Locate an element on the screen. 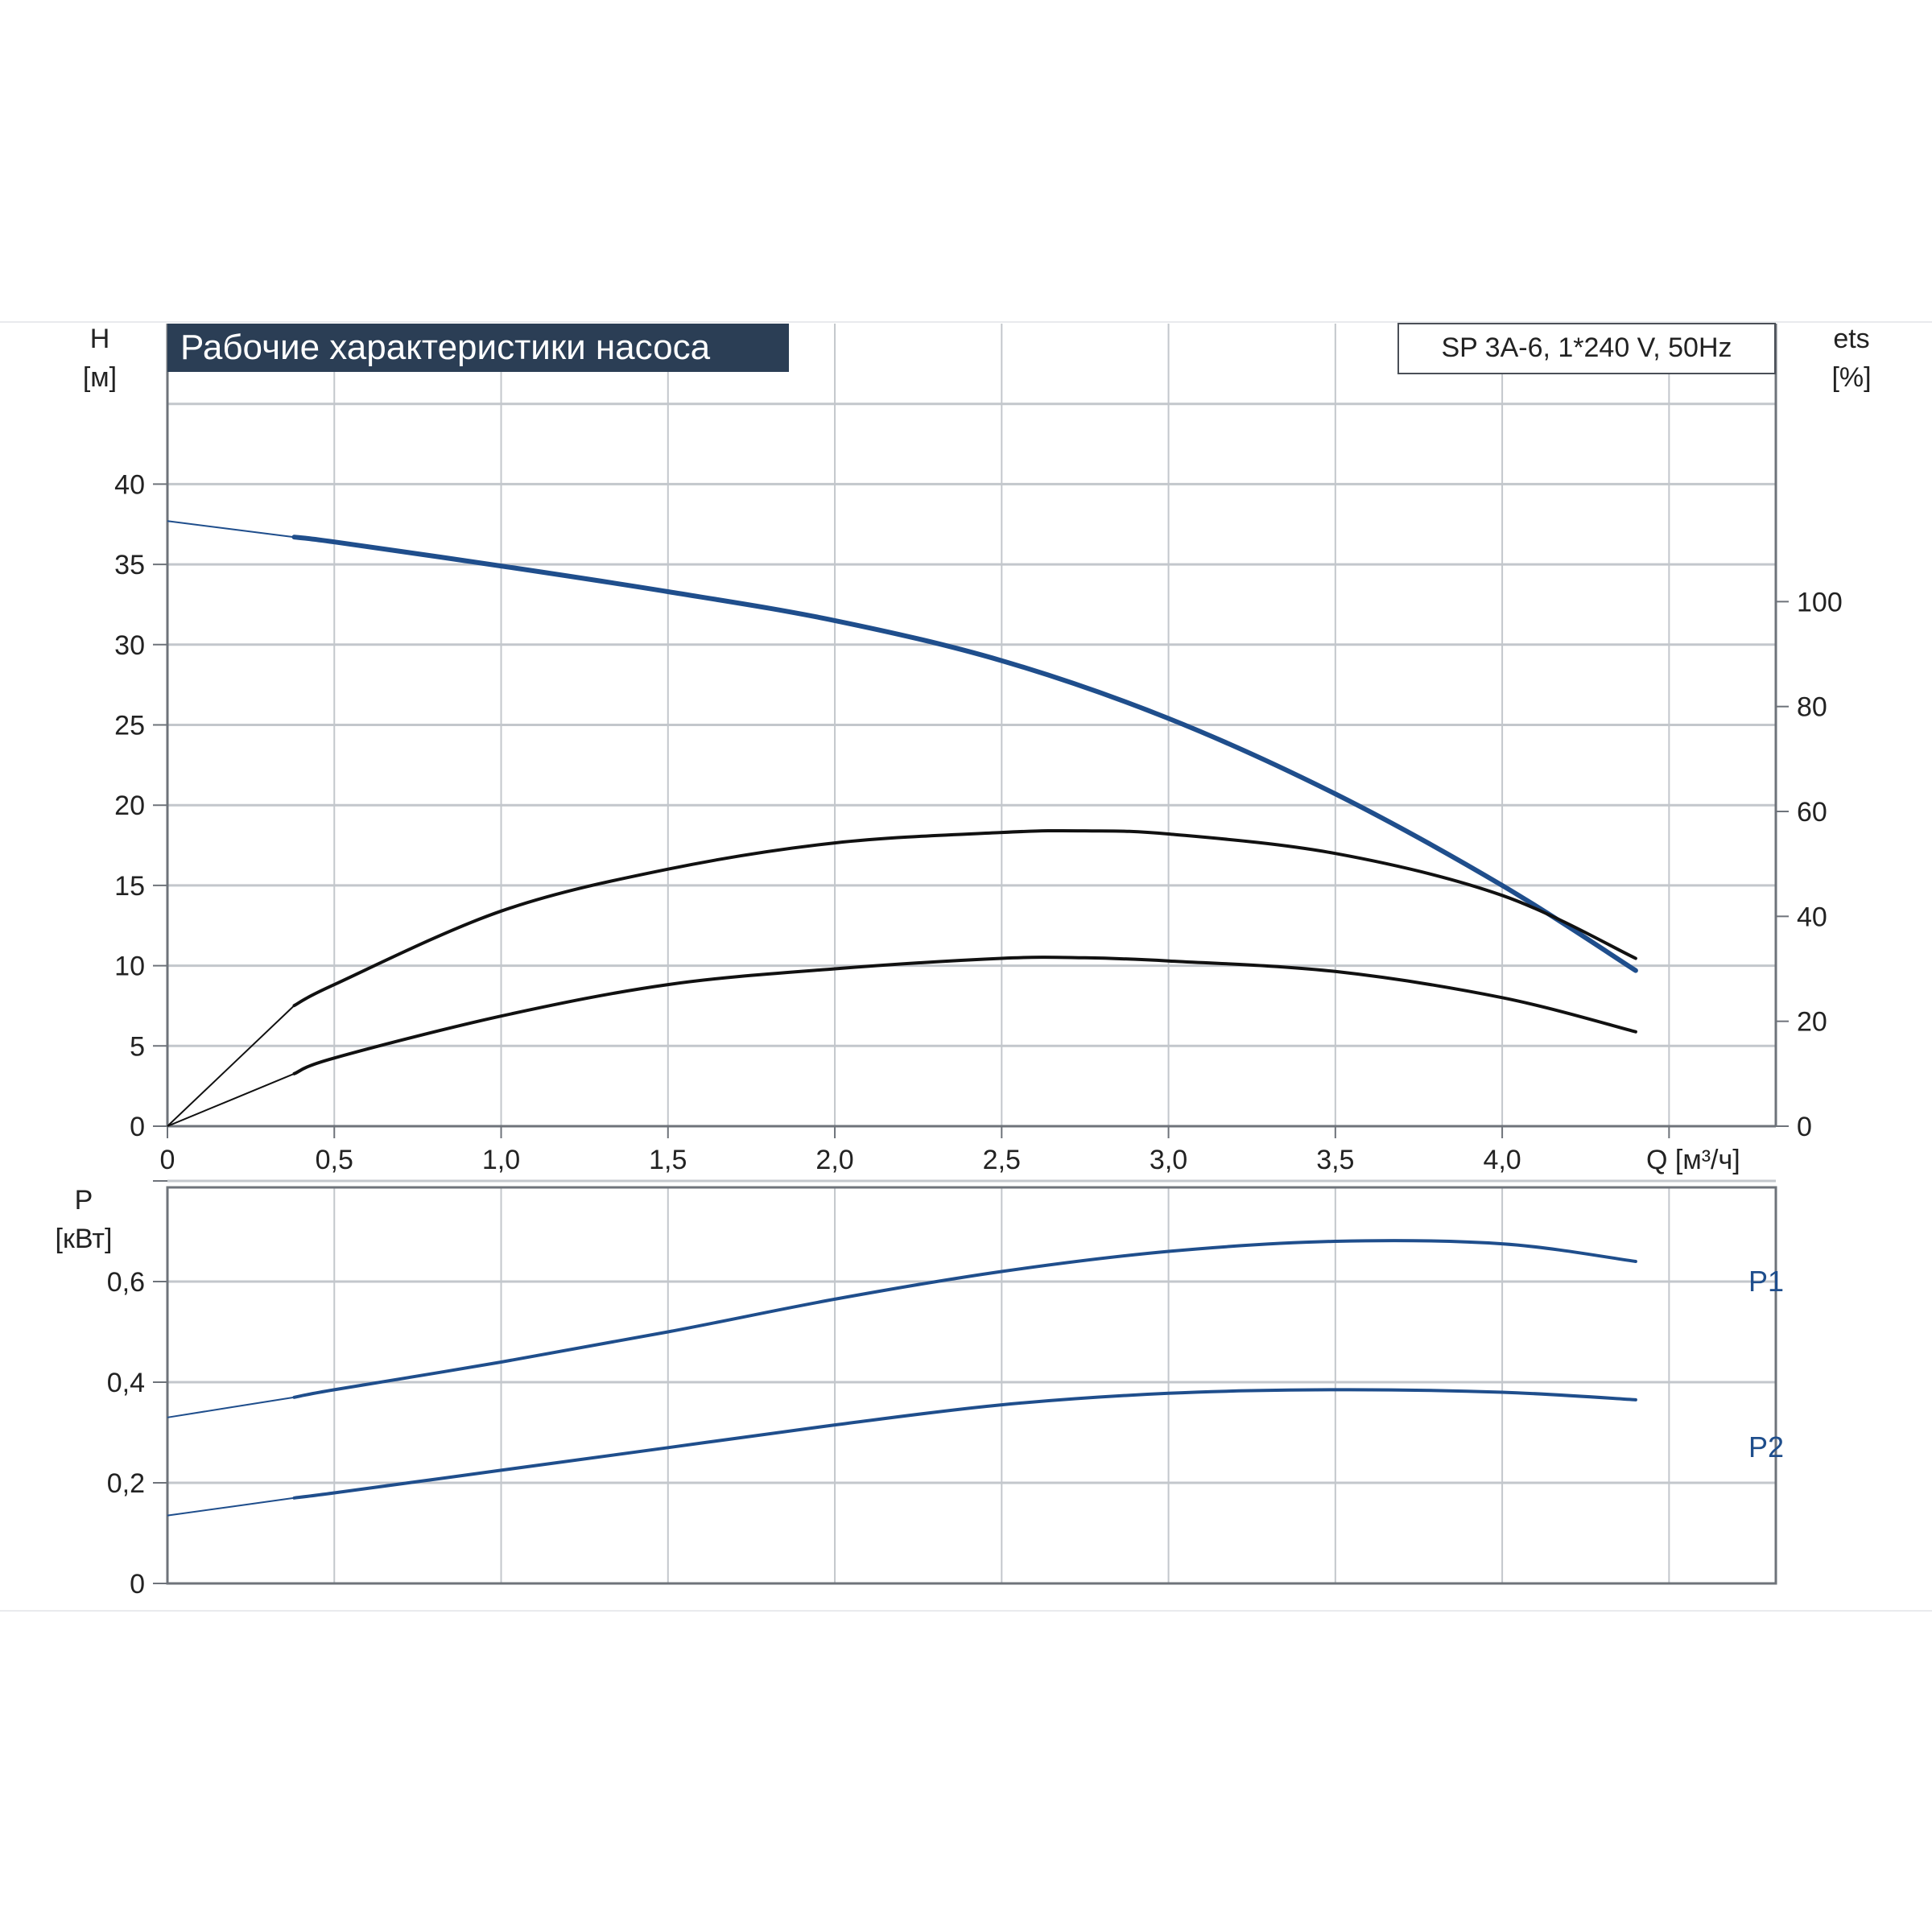  y-tick-label: 10 is located at coordinates (129, 967).